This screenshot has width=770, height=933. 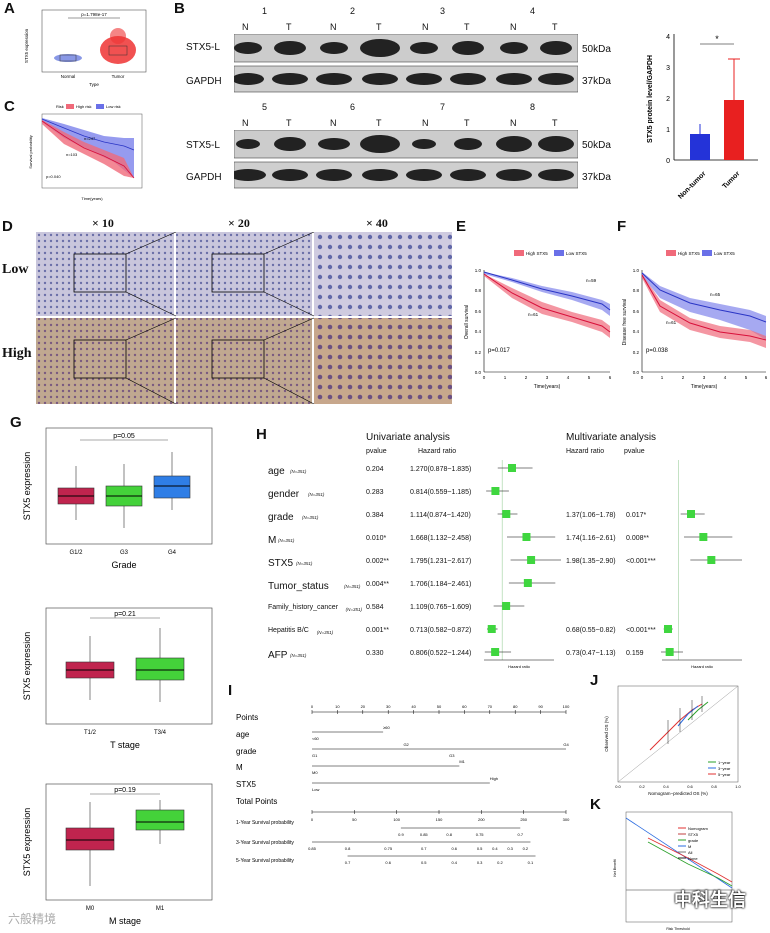 I want to click on panel-f-n1: n=65, so click(x=715, y=294).